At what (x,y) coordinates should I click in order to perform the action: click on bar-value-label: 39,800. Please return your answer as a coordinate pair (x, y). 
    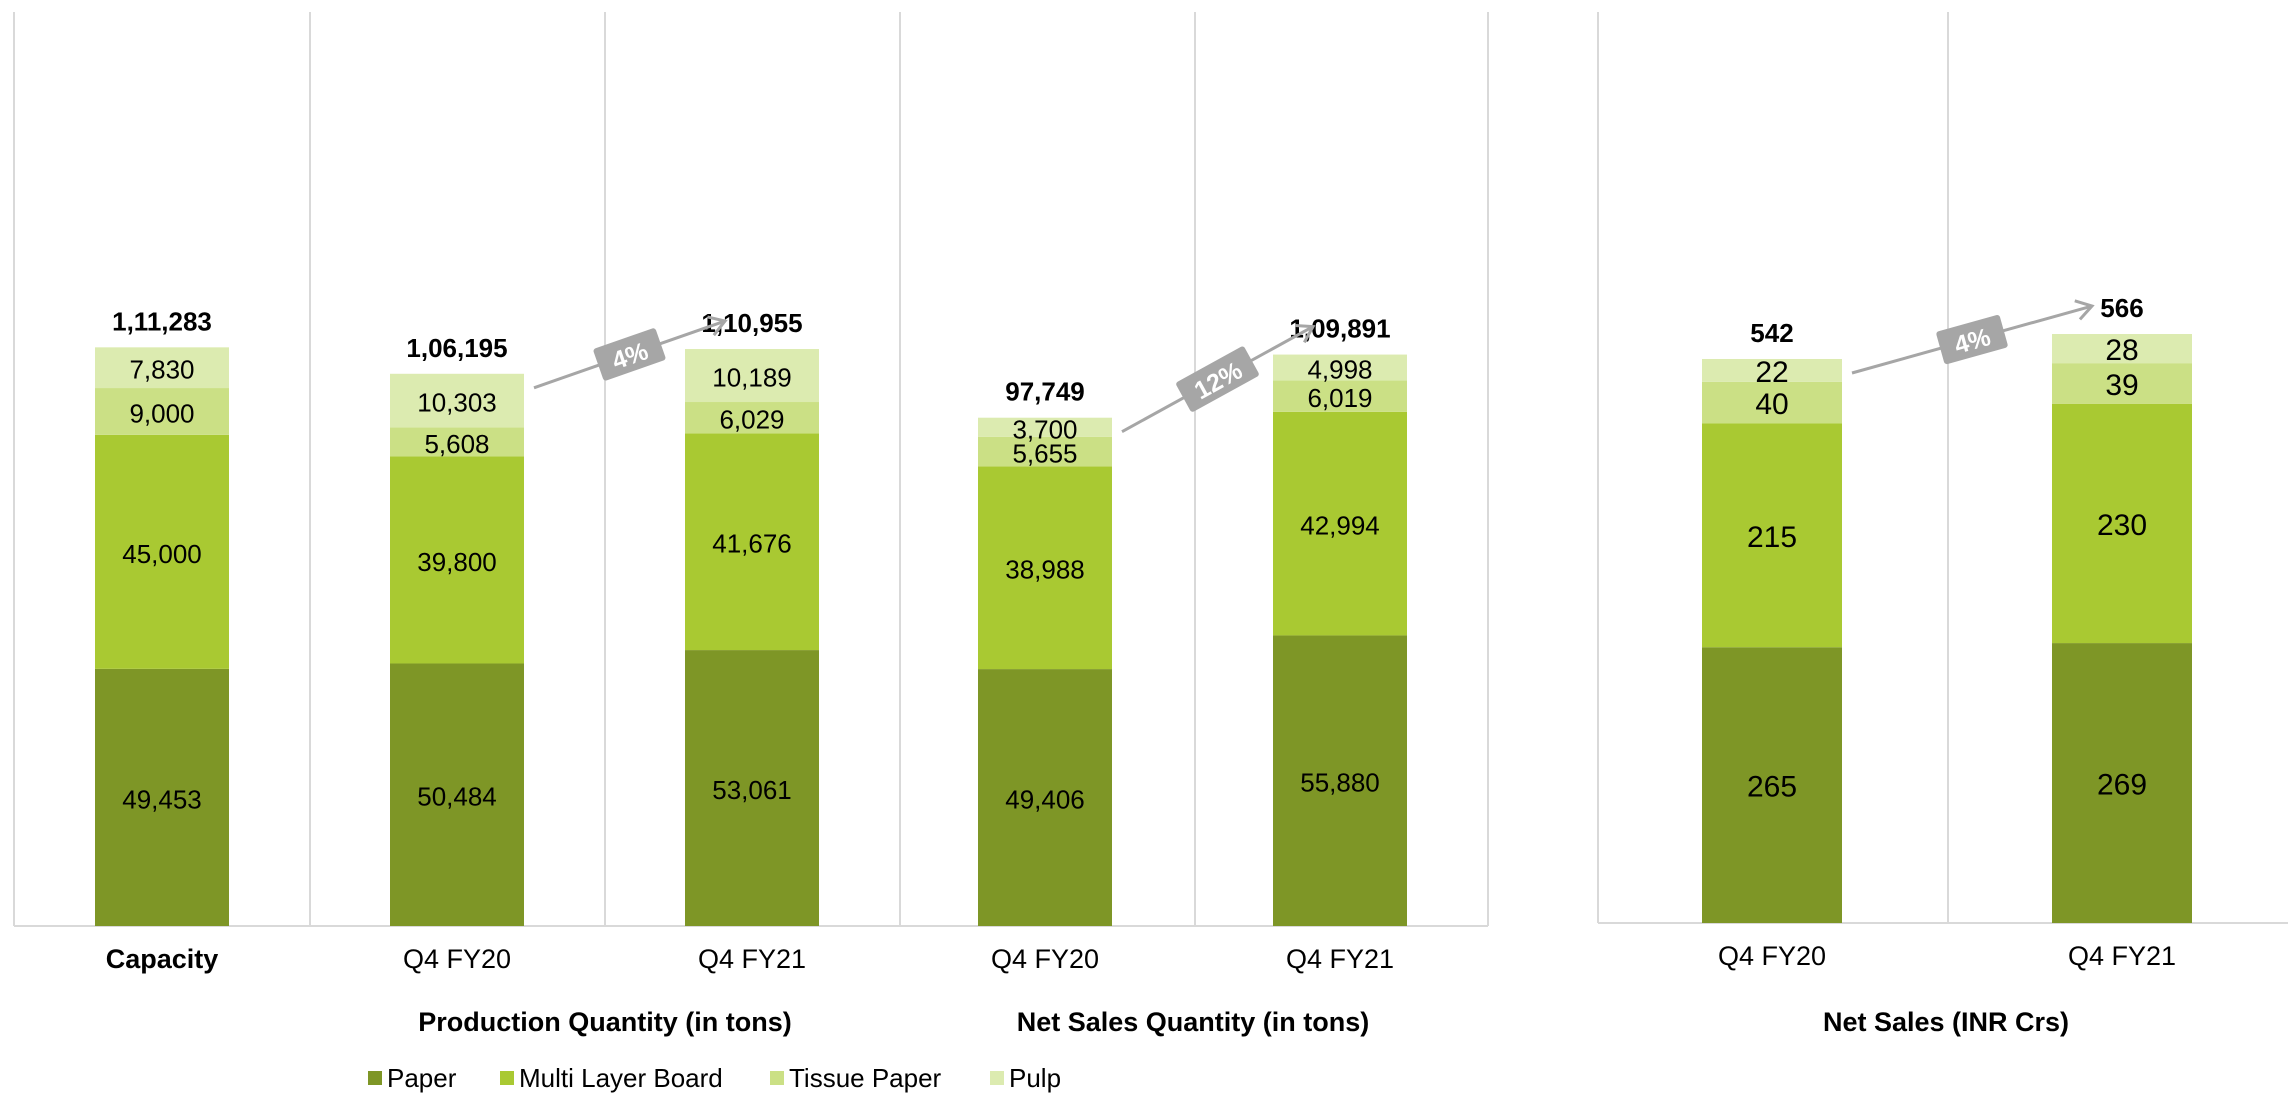
    Looking at the image, I should click on (457, 562).